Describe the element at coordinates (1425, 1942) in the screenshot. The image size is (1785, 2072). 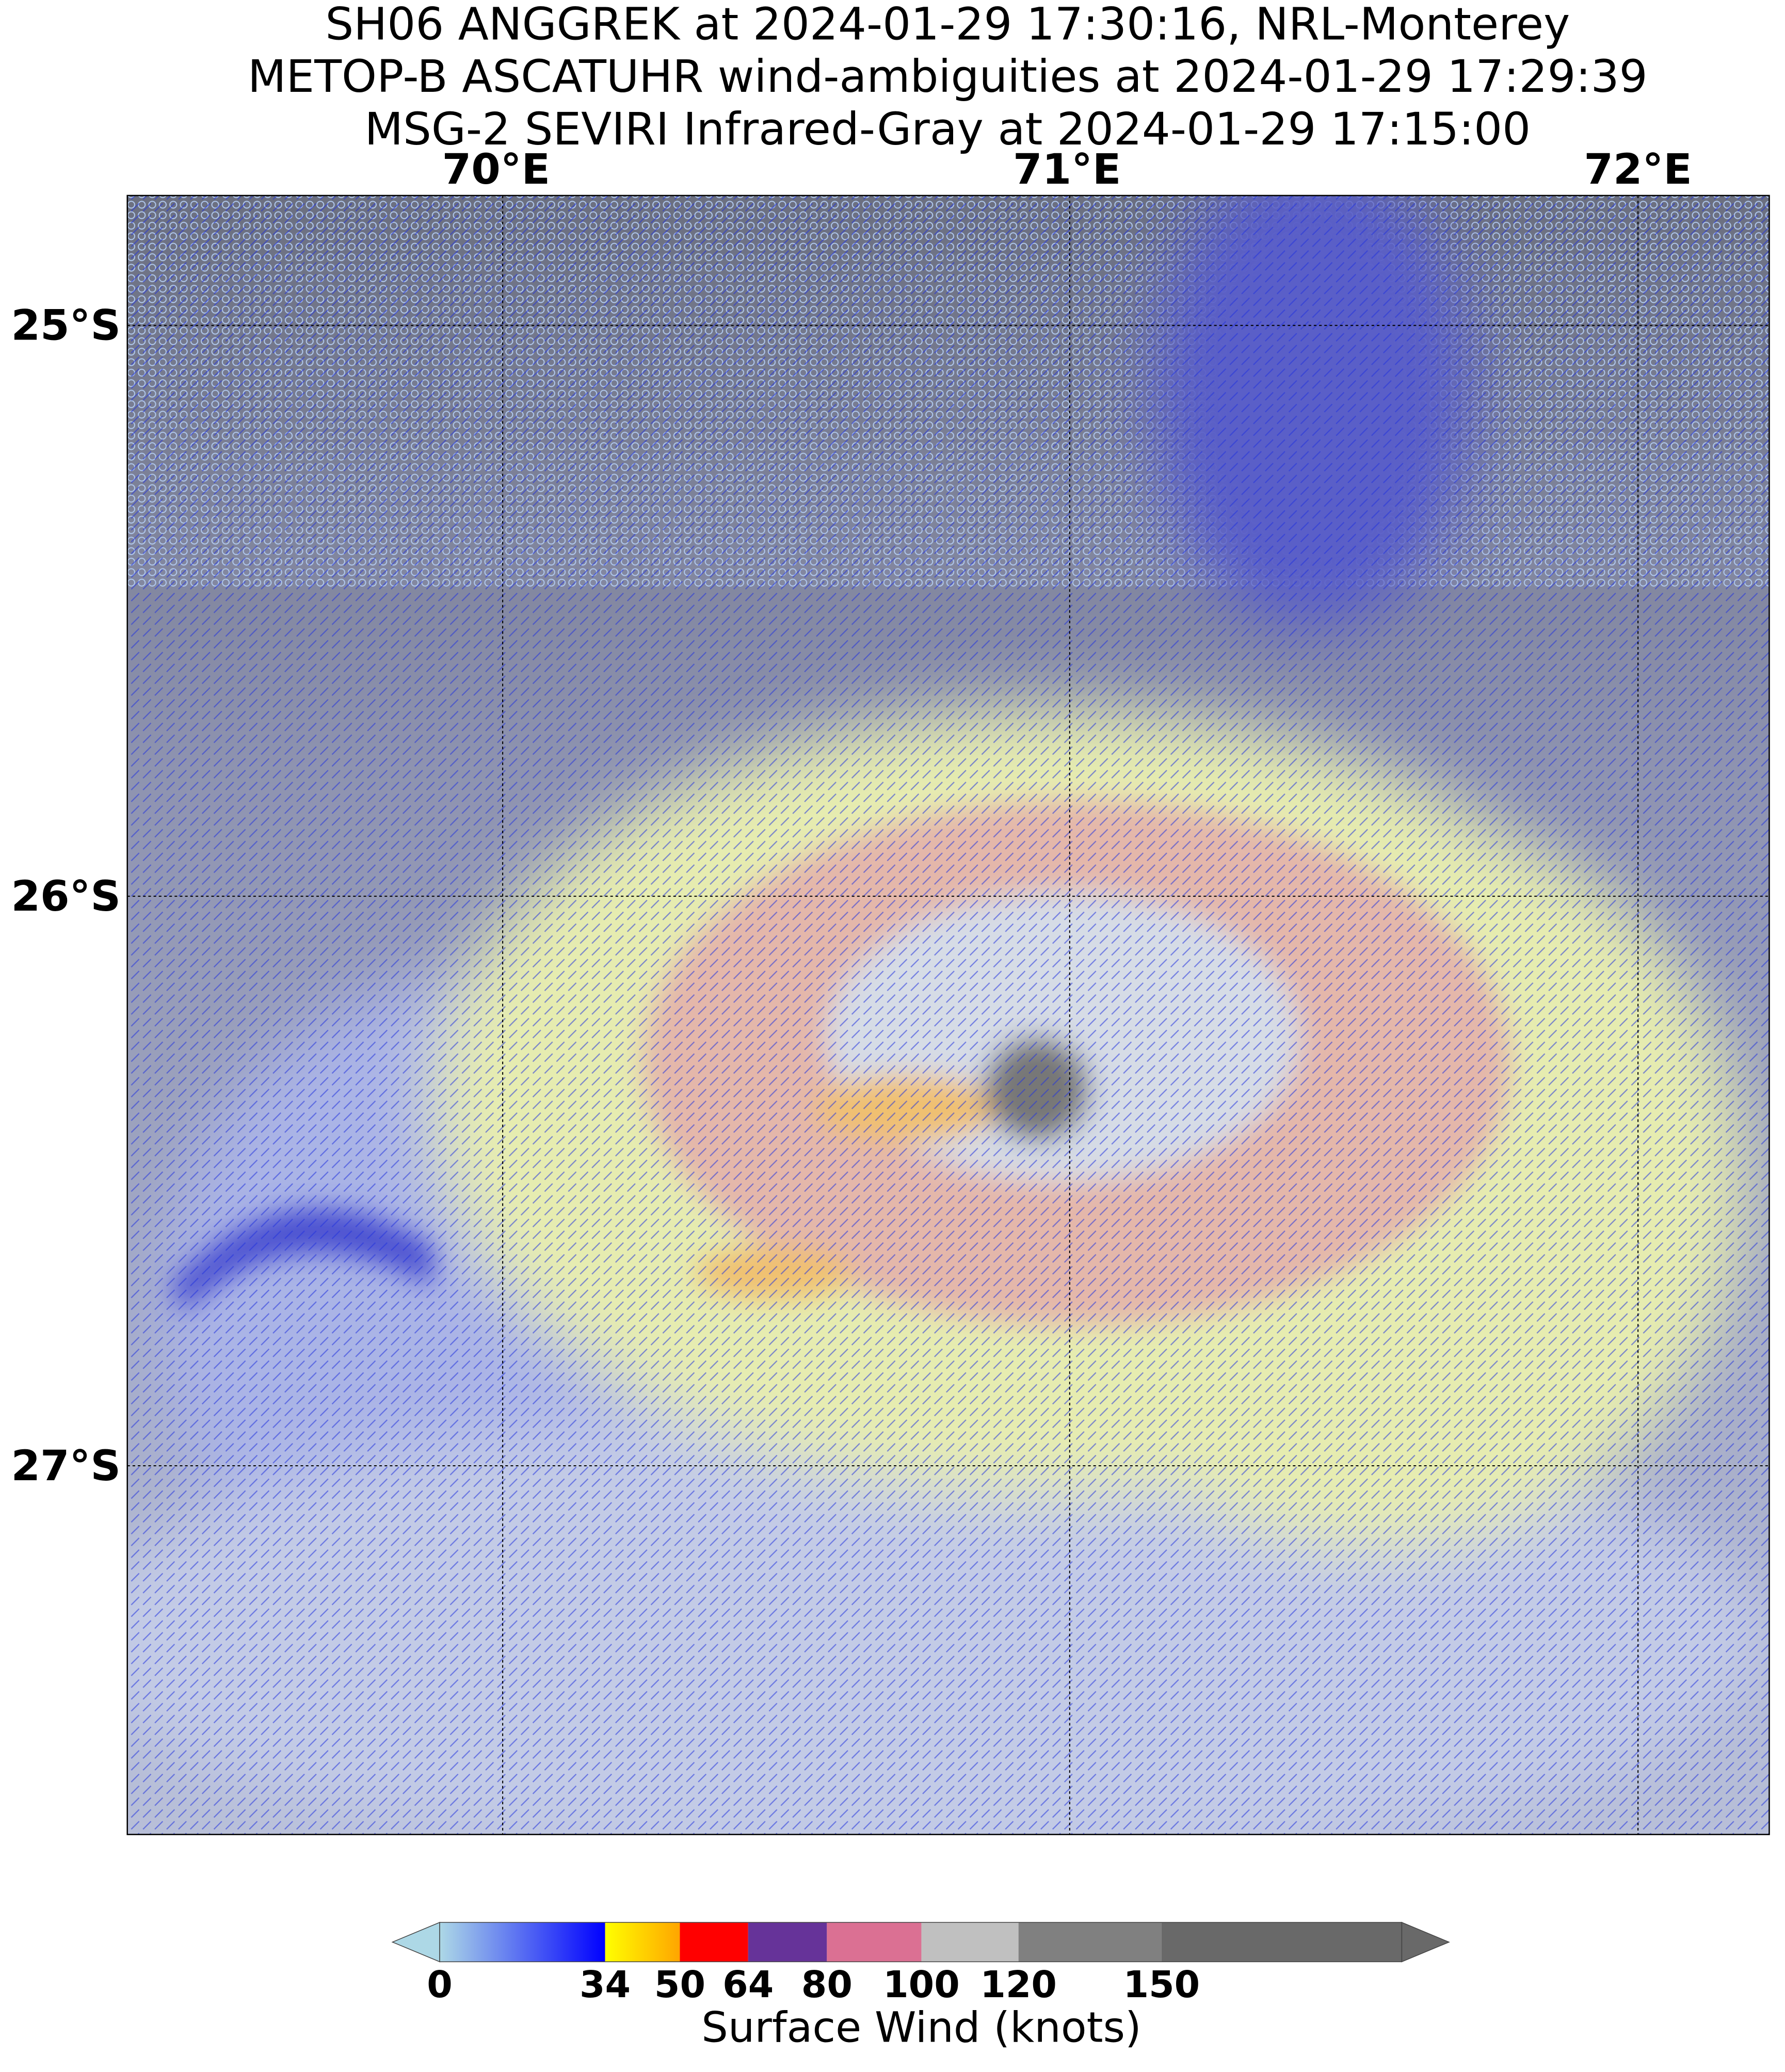
I see `colorbar-extend-high` at that location.